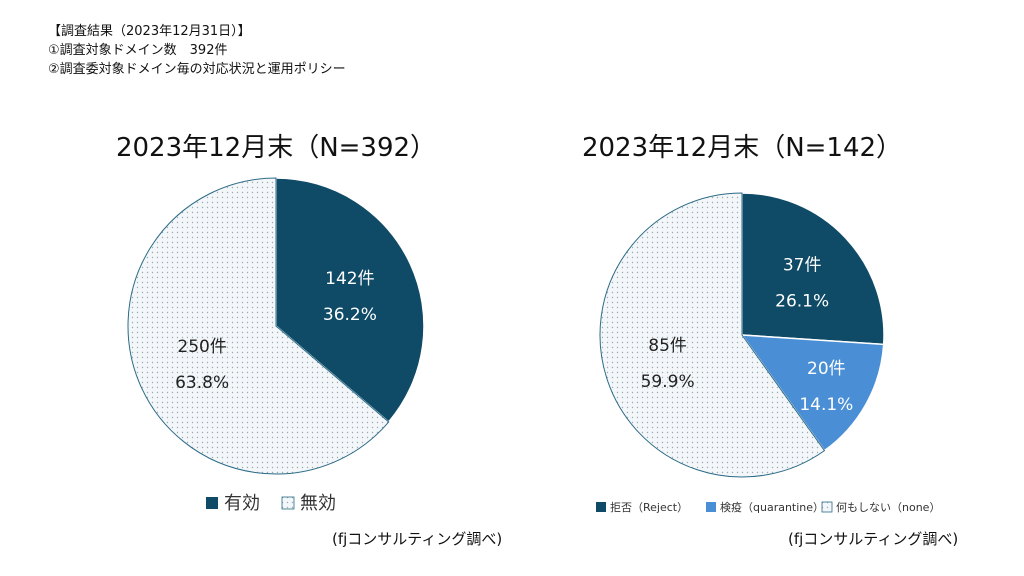  I want to click on header-domain-count: ①調査対象ドメイン数 392件, so click(138, 50).